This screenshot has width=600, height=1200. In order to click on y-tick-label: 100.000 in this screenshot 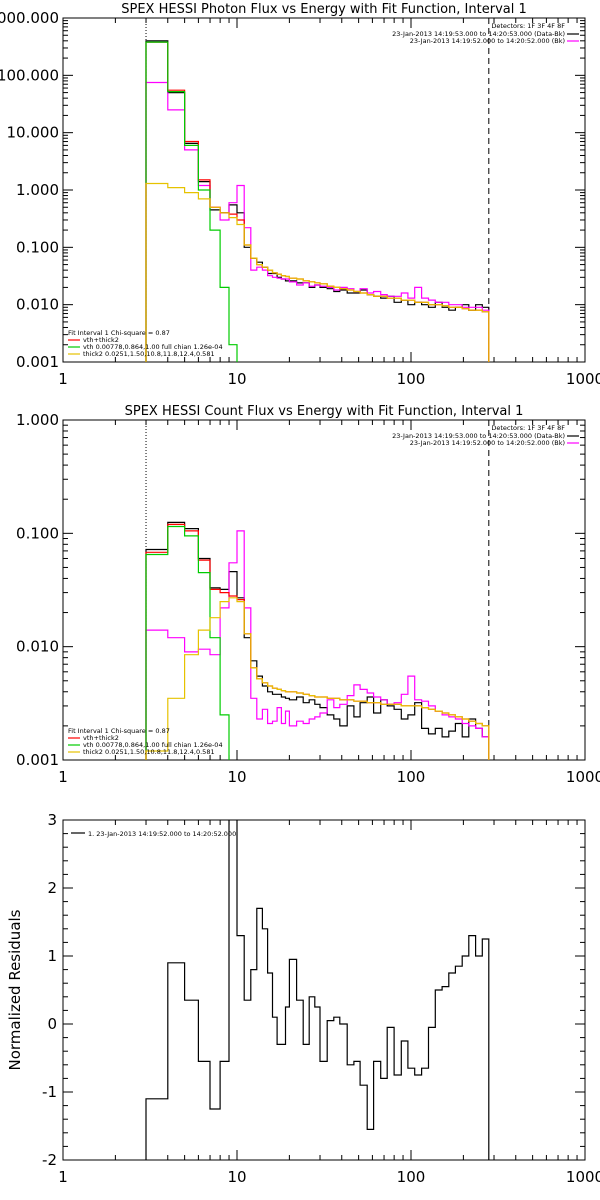, I will do `click(29, 75)`.